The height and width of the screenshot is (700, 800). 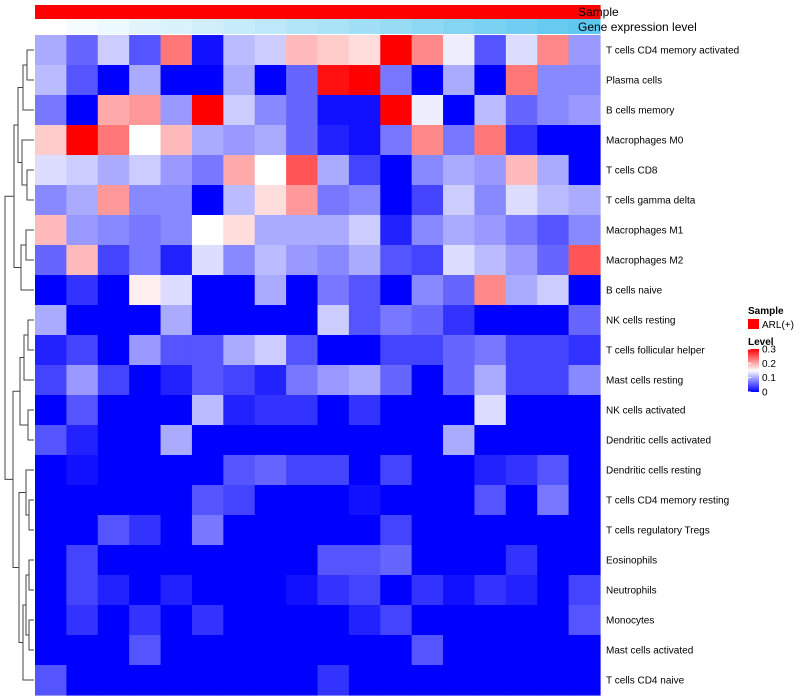 I want to click on annotation-bars, so click(x=318, y=19).